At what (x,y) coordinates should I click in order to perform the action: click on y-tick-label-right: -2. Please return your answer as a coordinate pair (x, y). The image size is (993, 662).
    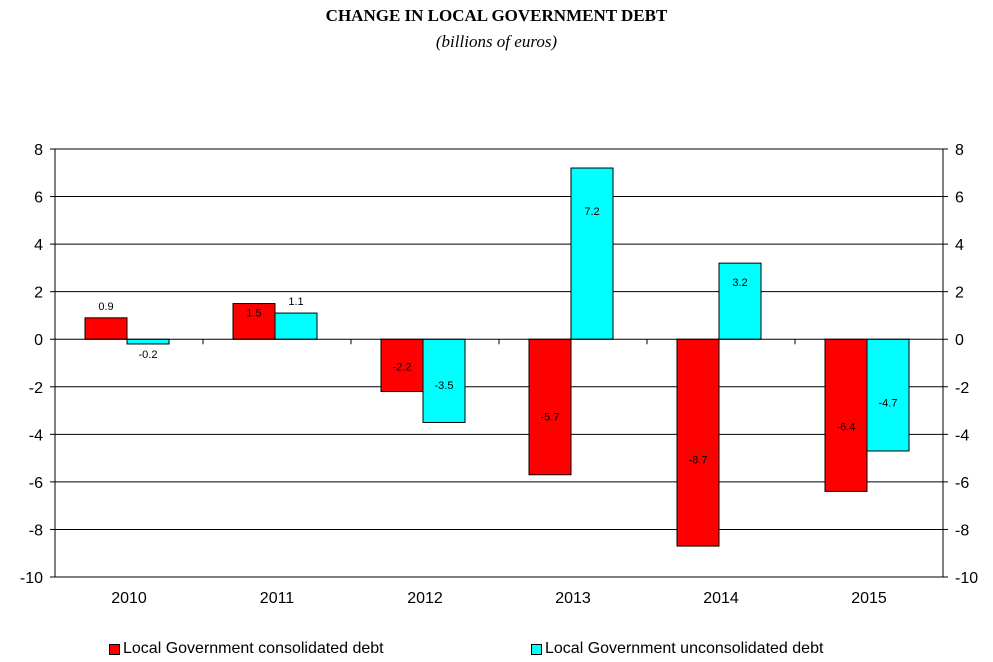
    Looking at the image, I should click on (962, 388).